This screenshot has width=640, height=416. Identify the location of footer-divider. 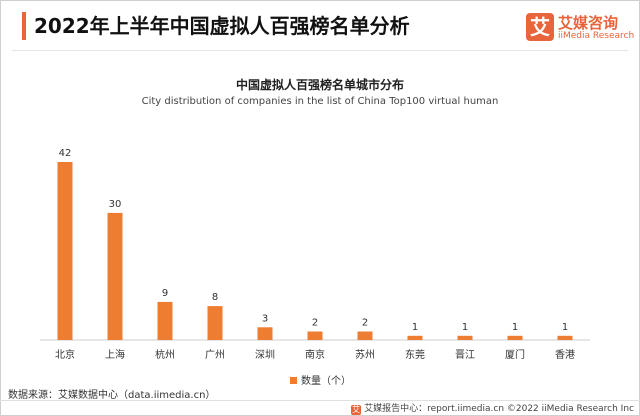
(320, 400).